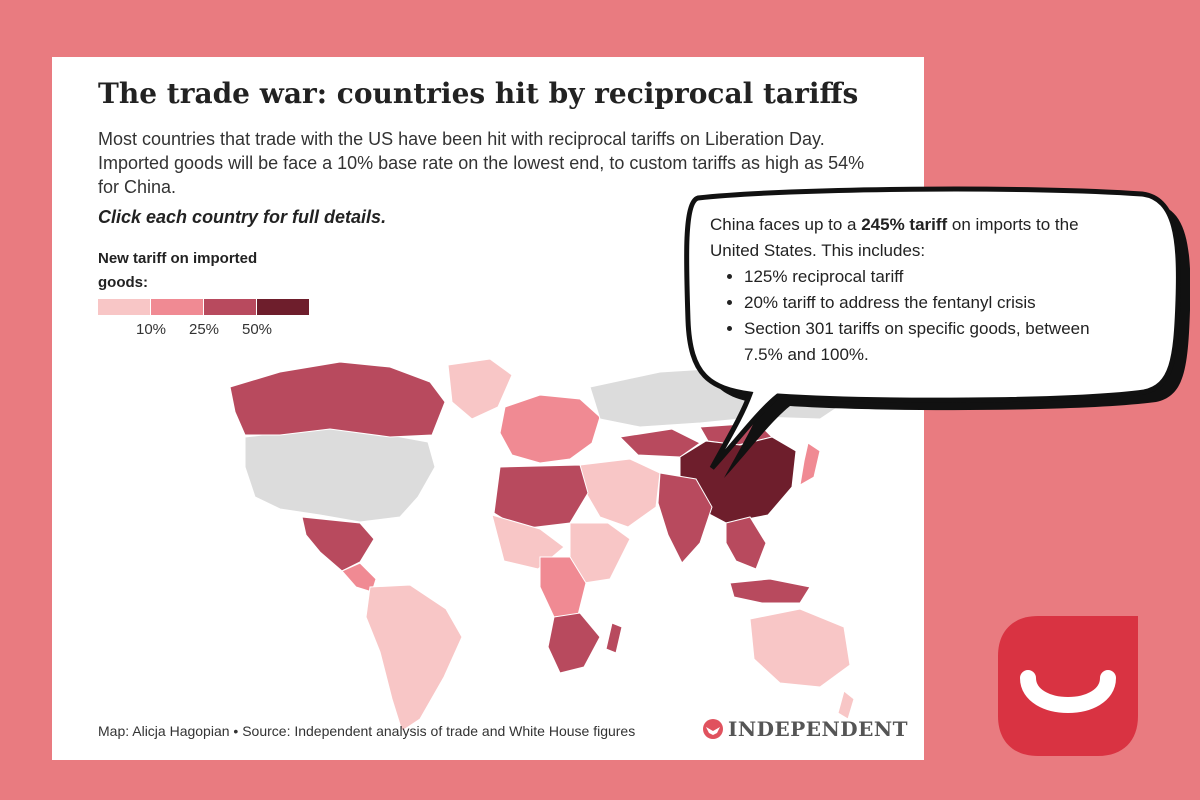 The image size is (1200, 800). I want to click on callout-highlight: 245% tariff, so click(904, 224).